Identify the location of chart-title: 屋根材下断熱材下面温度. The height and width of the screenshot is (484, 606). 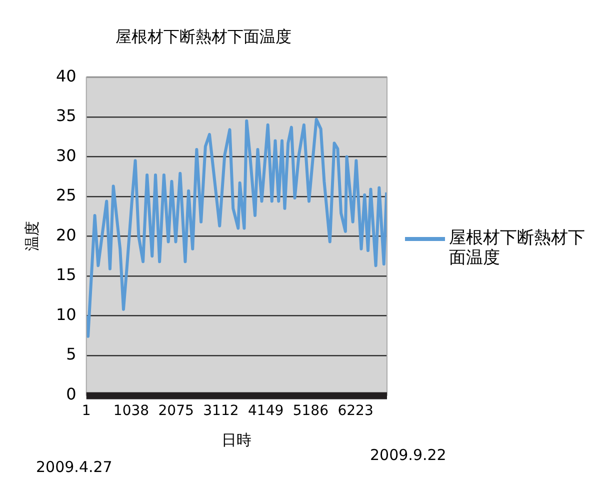
(204, 36).